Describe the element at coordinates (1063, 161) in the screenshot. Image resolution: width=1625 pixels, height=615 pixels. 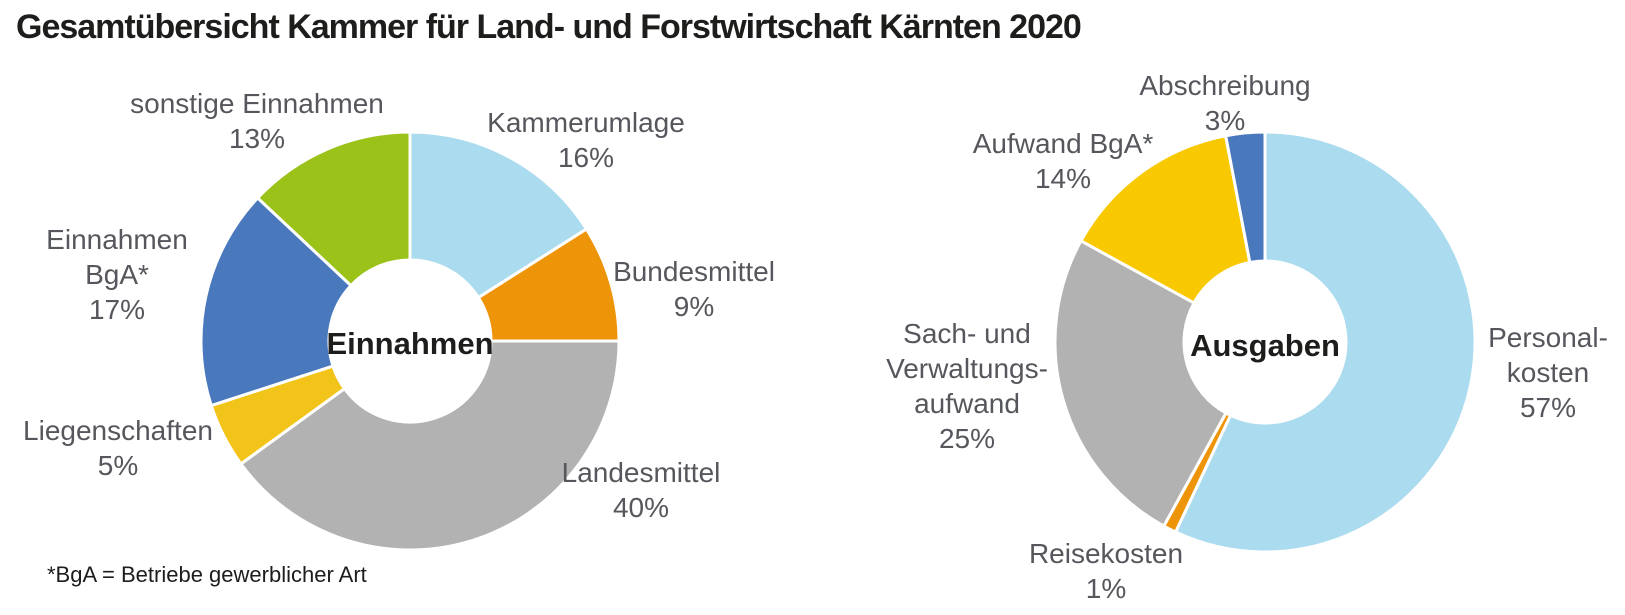
I see `ausgaben-label-aufwand-bga: Aufwand BgA* 14%` at that location.